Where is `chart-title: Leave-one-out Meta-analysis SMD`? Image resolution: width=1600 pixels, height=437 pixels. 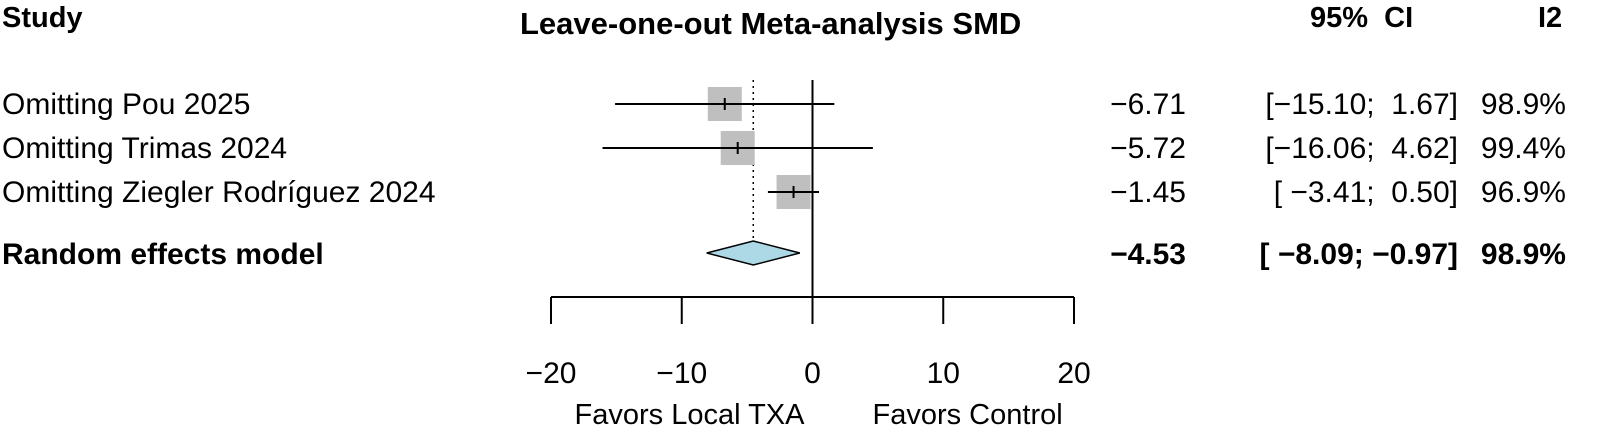
chart-title: Leave-one-out Meta-analysis SMD is located at coordinates (771, 23).